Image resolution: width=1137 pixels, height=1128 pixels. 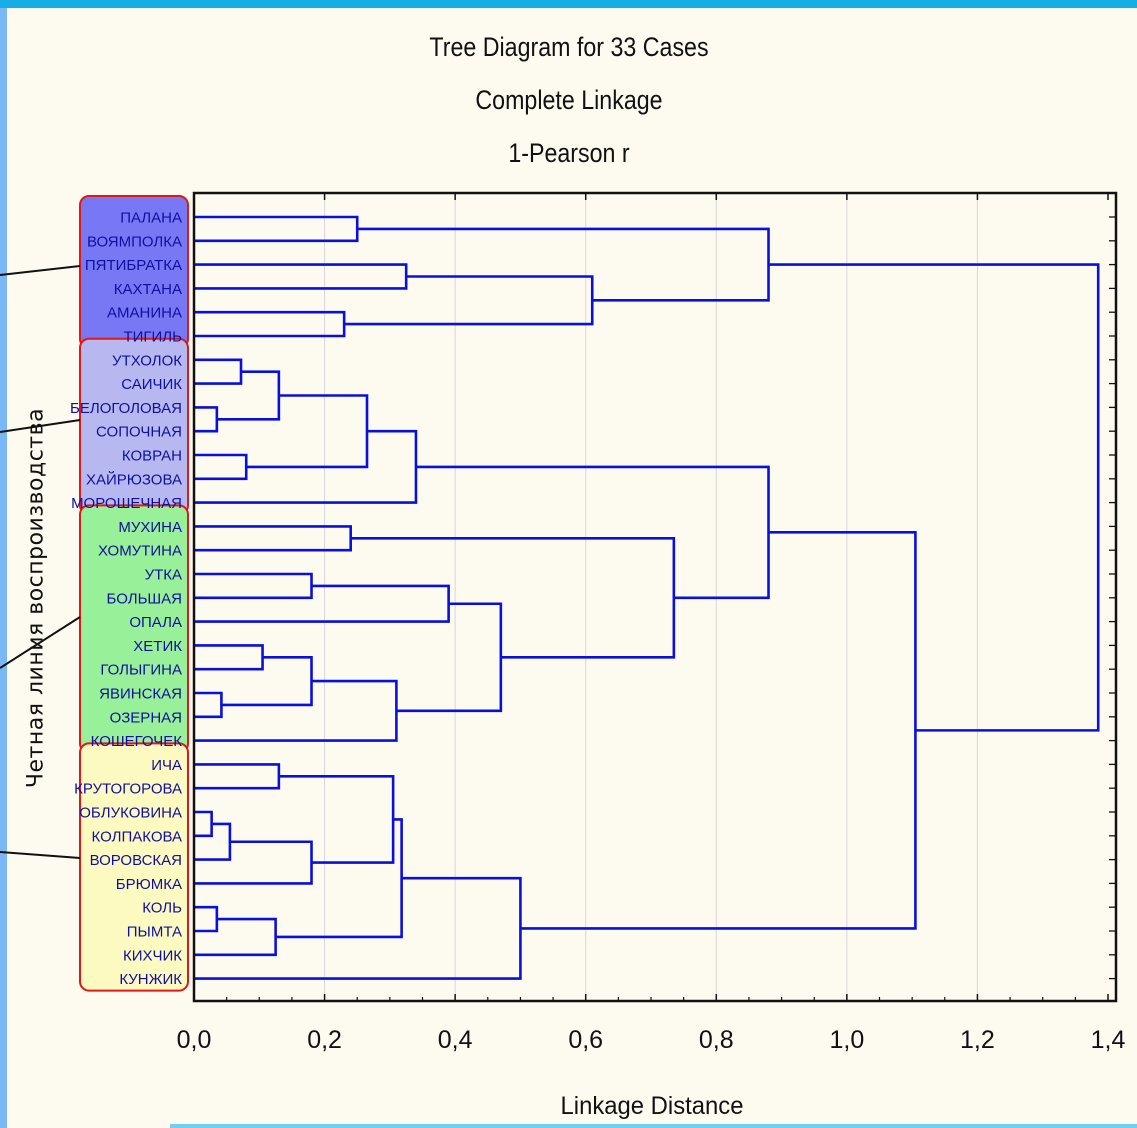 What do you see at coordinates (846, 1040) in the screenshot?
I see `x-tick-label: 1,0` at bounding box center [846, 1040].